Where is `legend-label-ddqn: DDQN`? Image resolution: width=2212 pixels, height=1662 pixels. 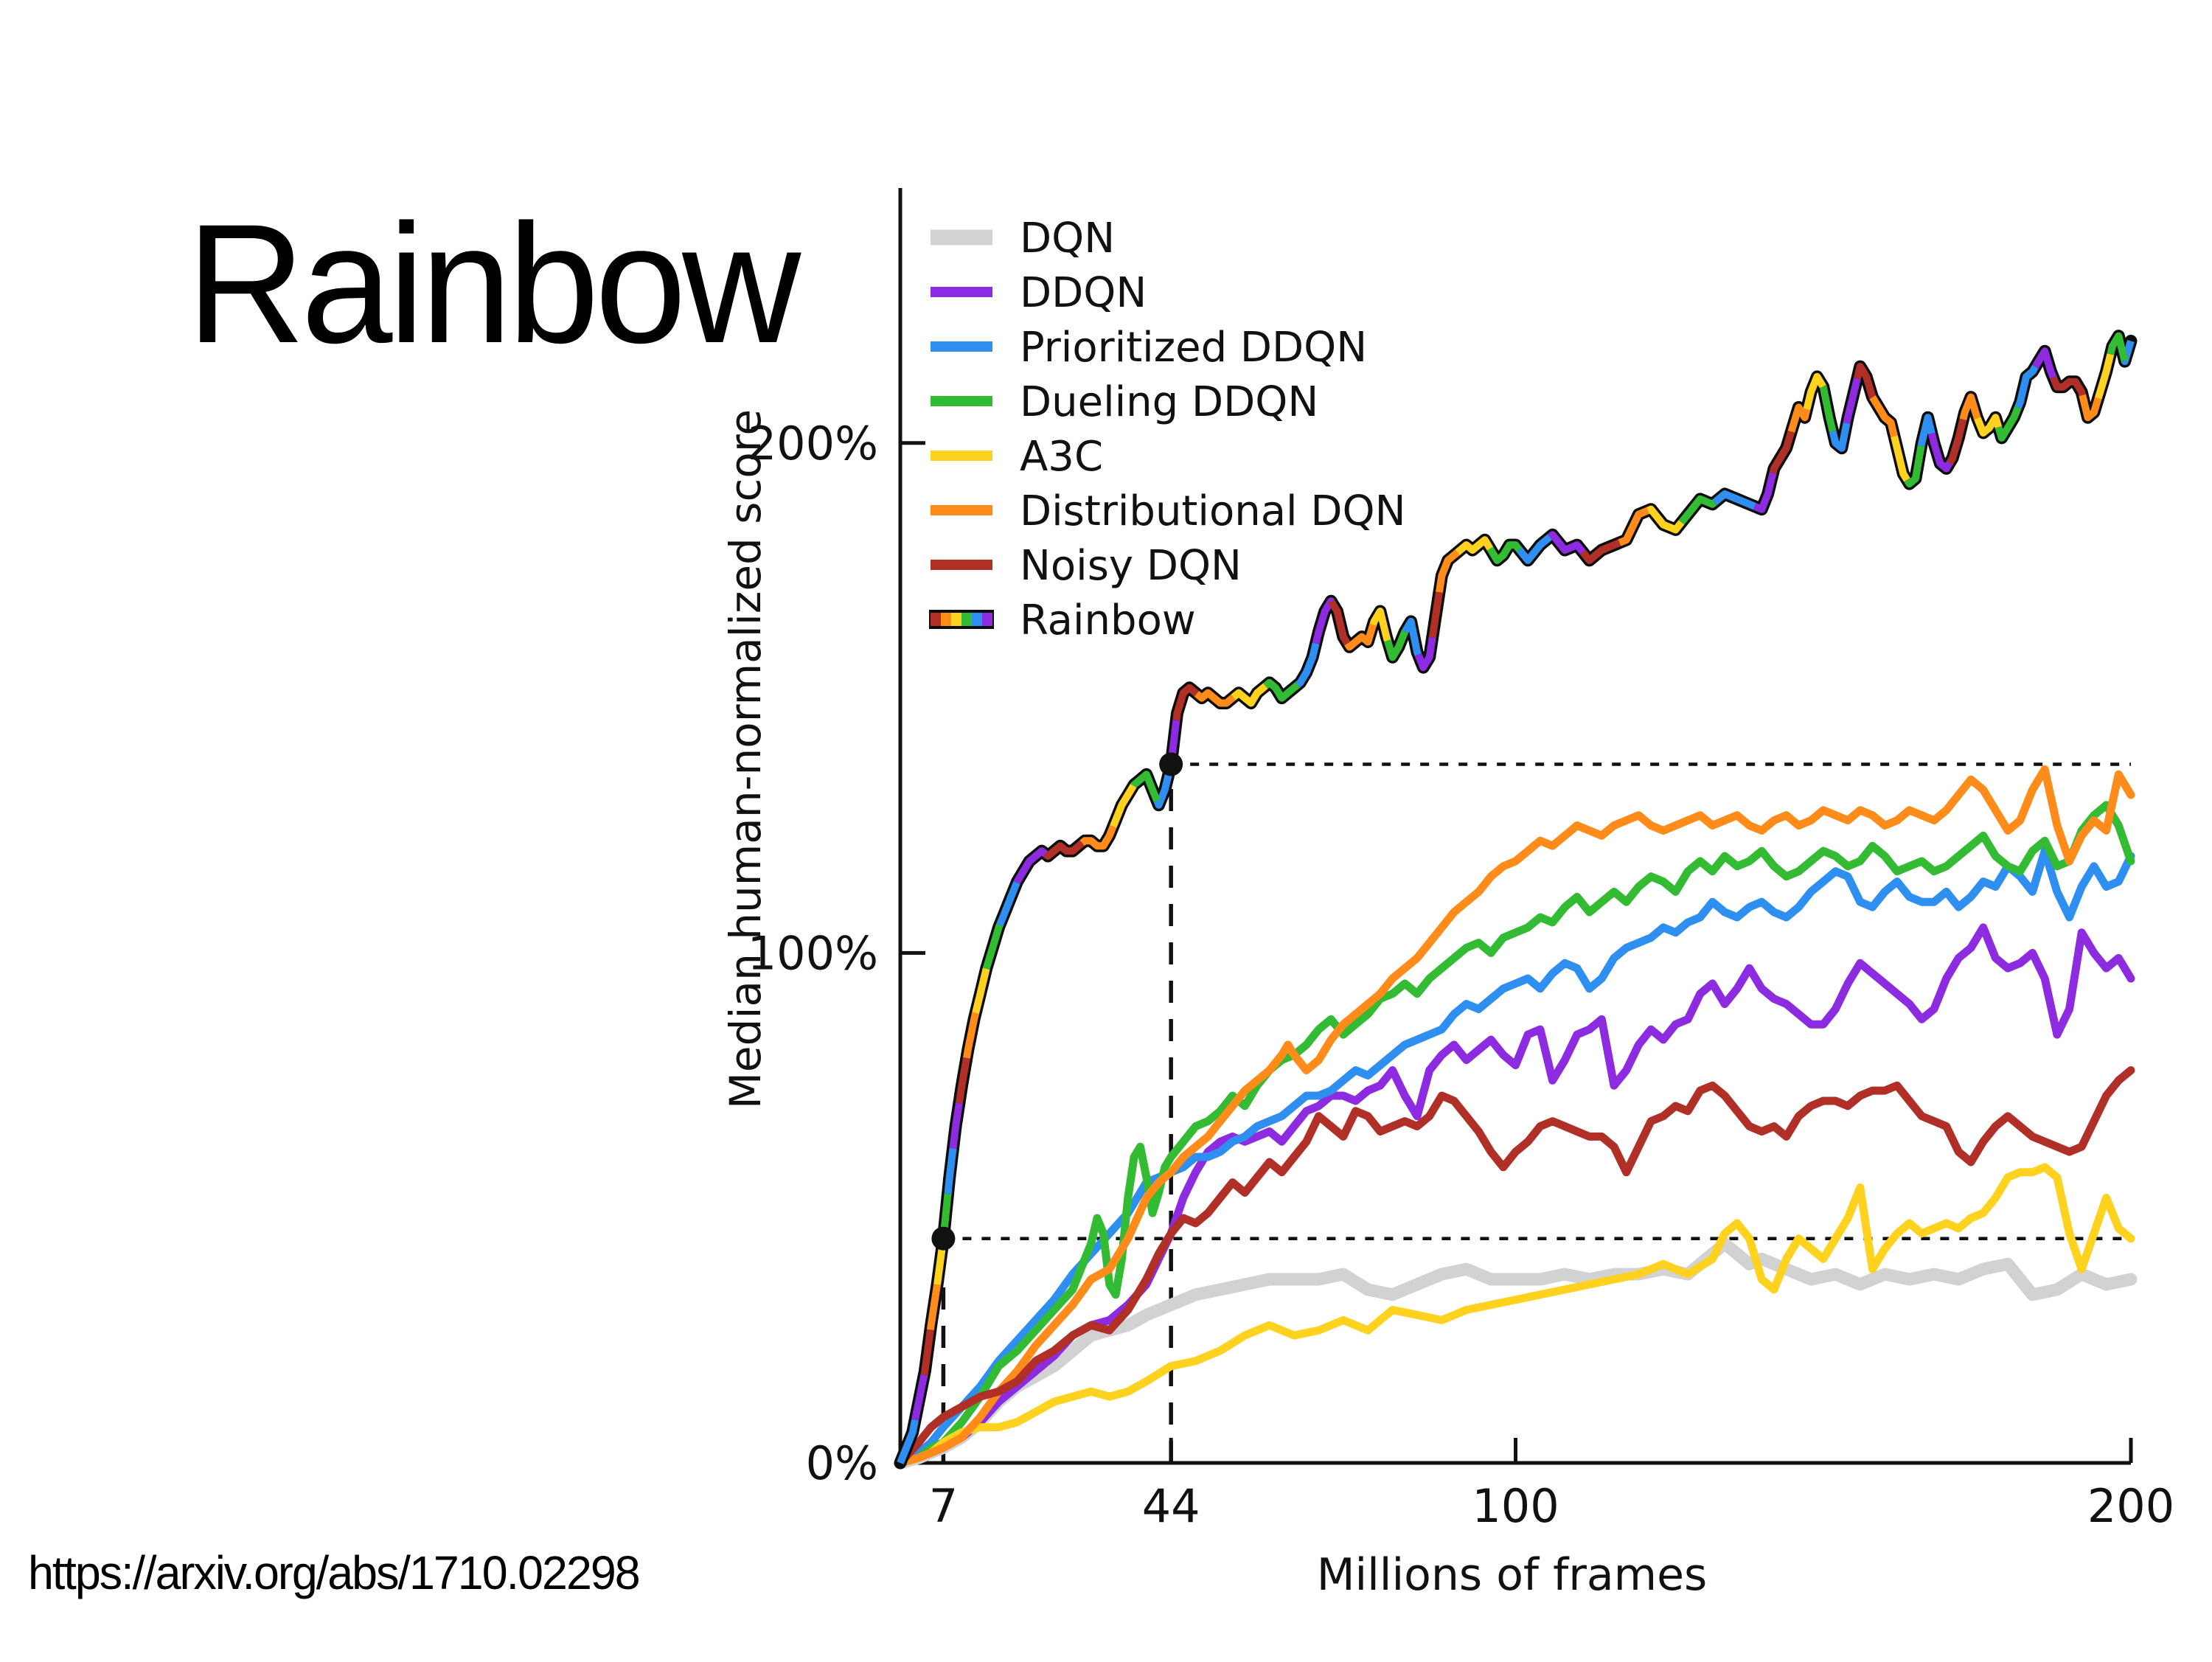 legend-label-ddqn: DDQN is located at coordinates (1083, 293).